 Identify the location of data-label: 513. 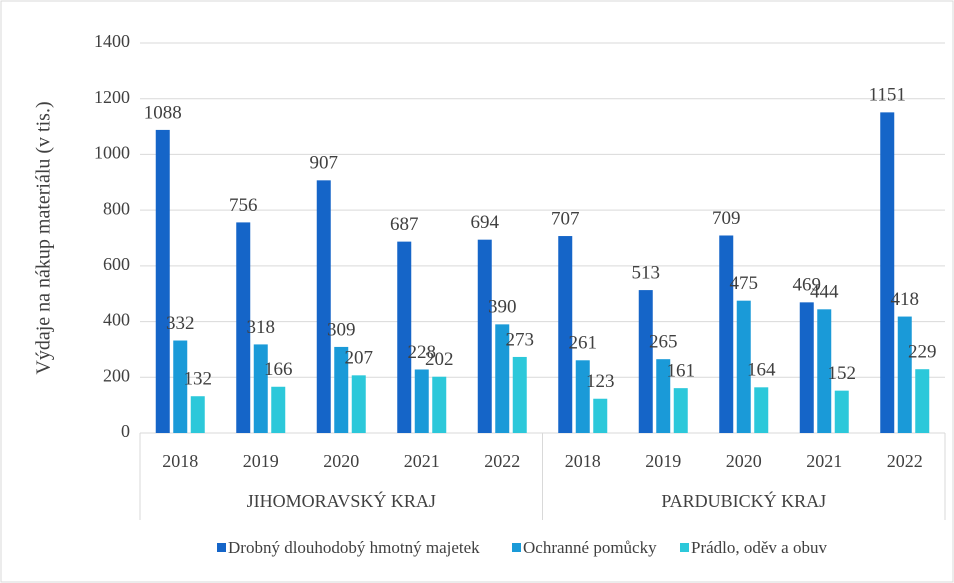
(646, 272).